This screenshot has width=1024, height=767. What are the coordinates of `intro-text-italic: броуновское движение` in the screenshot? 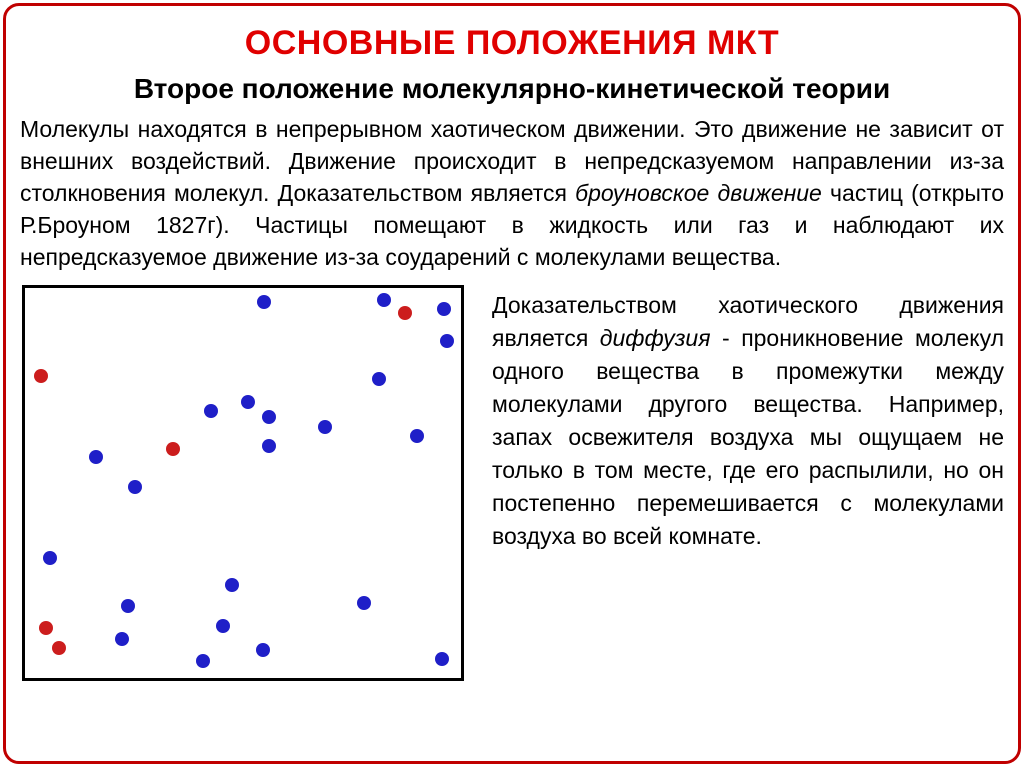 It's located at (698, 193).